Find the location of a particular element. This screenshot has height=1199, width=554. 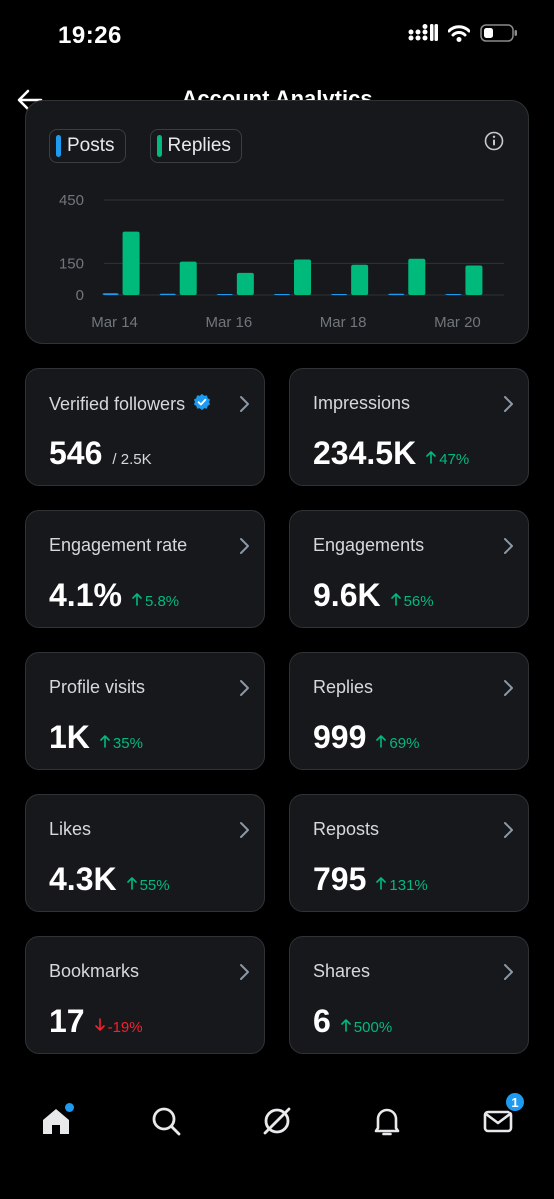

stat-value-row: 795 131% is located at coordinates (370, 879).